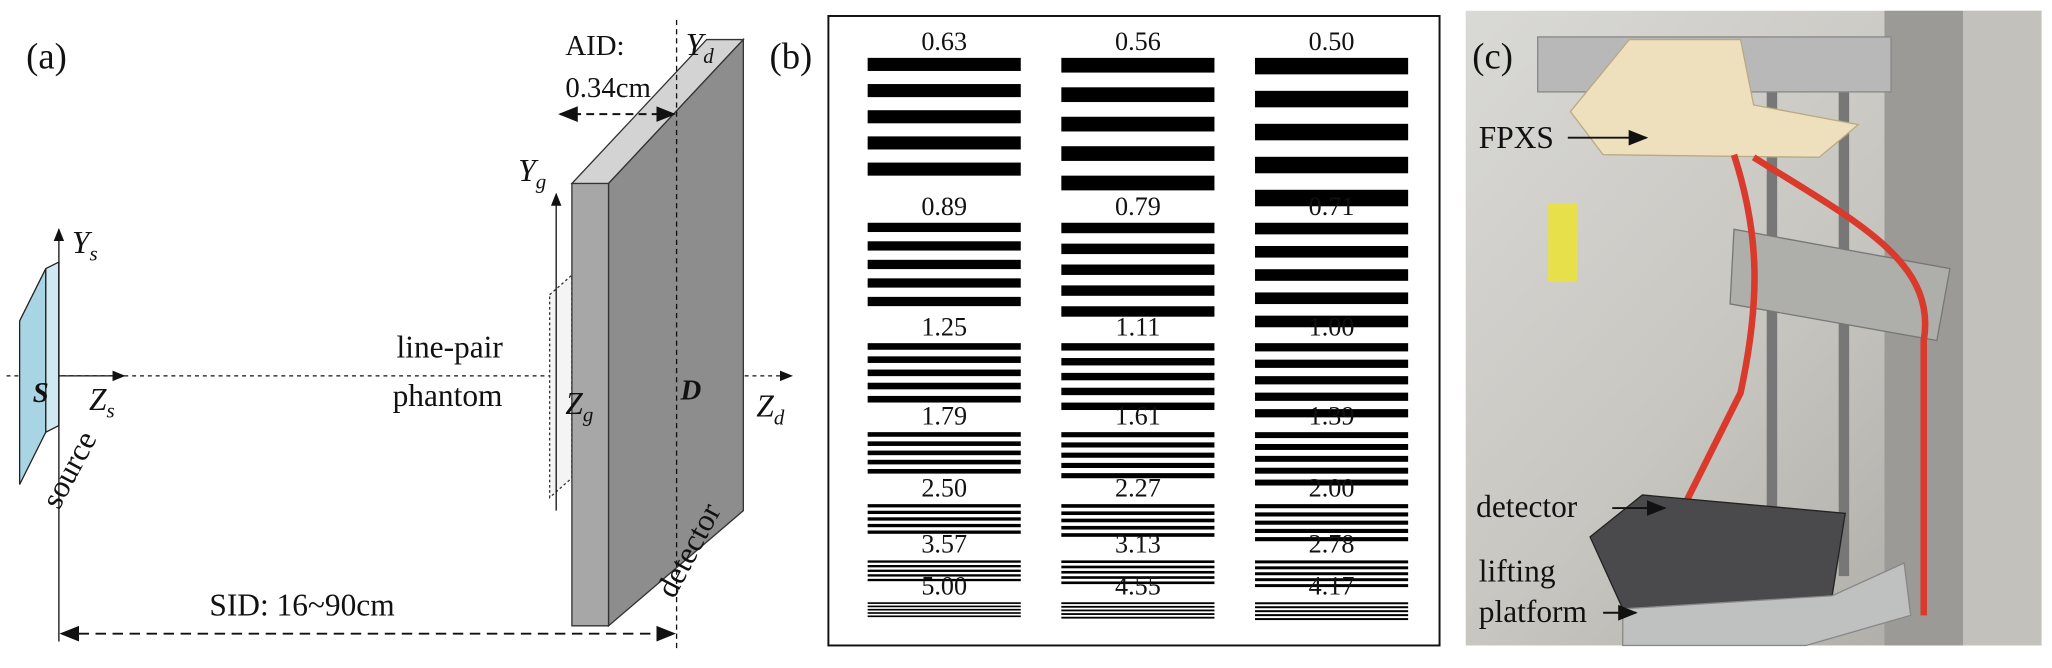 Image resolution: width=2052 pixels, height=668 pixels. Describe the element at coordinates (1527, 506) in the screenshot. I see `detector-label: detector` at that location.